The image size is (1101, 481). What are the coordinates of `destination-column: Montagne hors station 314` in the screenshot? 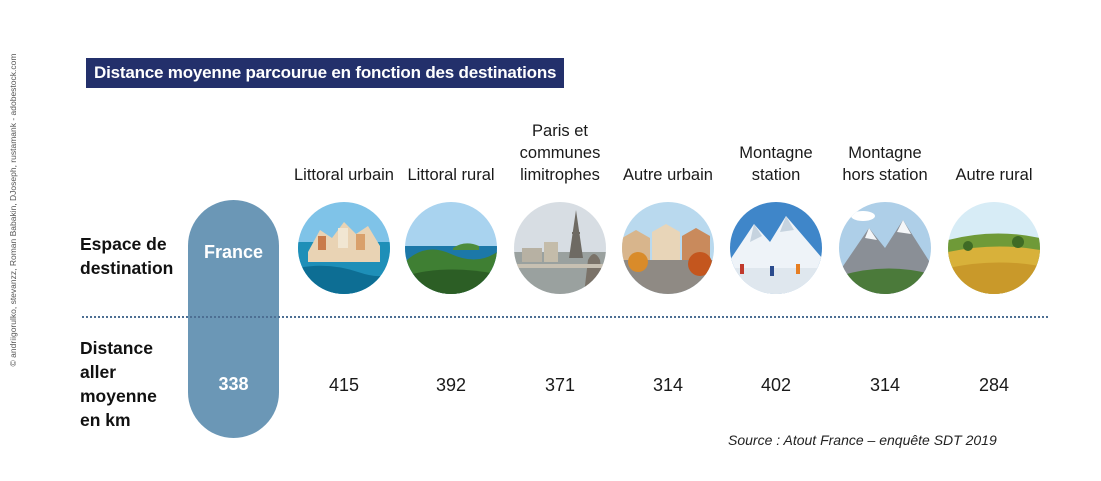 It's located at (885, 260).